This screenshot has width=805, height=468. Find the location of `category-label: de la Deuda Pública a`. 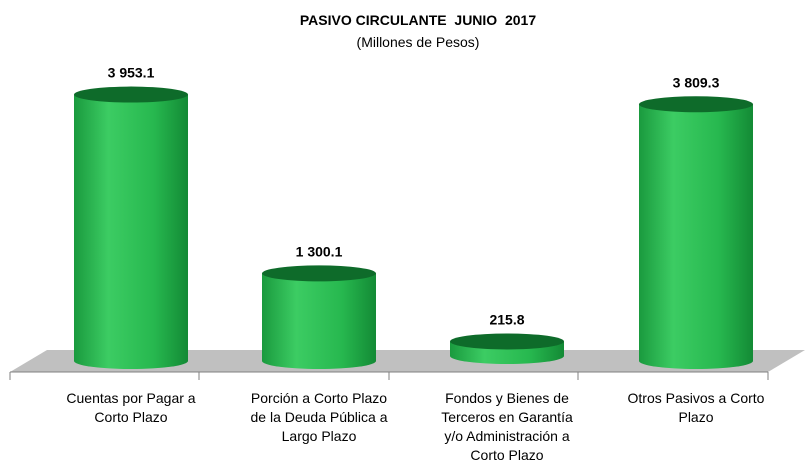

category-label: de la Deuda Pública a is located at coordinates (319, 417).